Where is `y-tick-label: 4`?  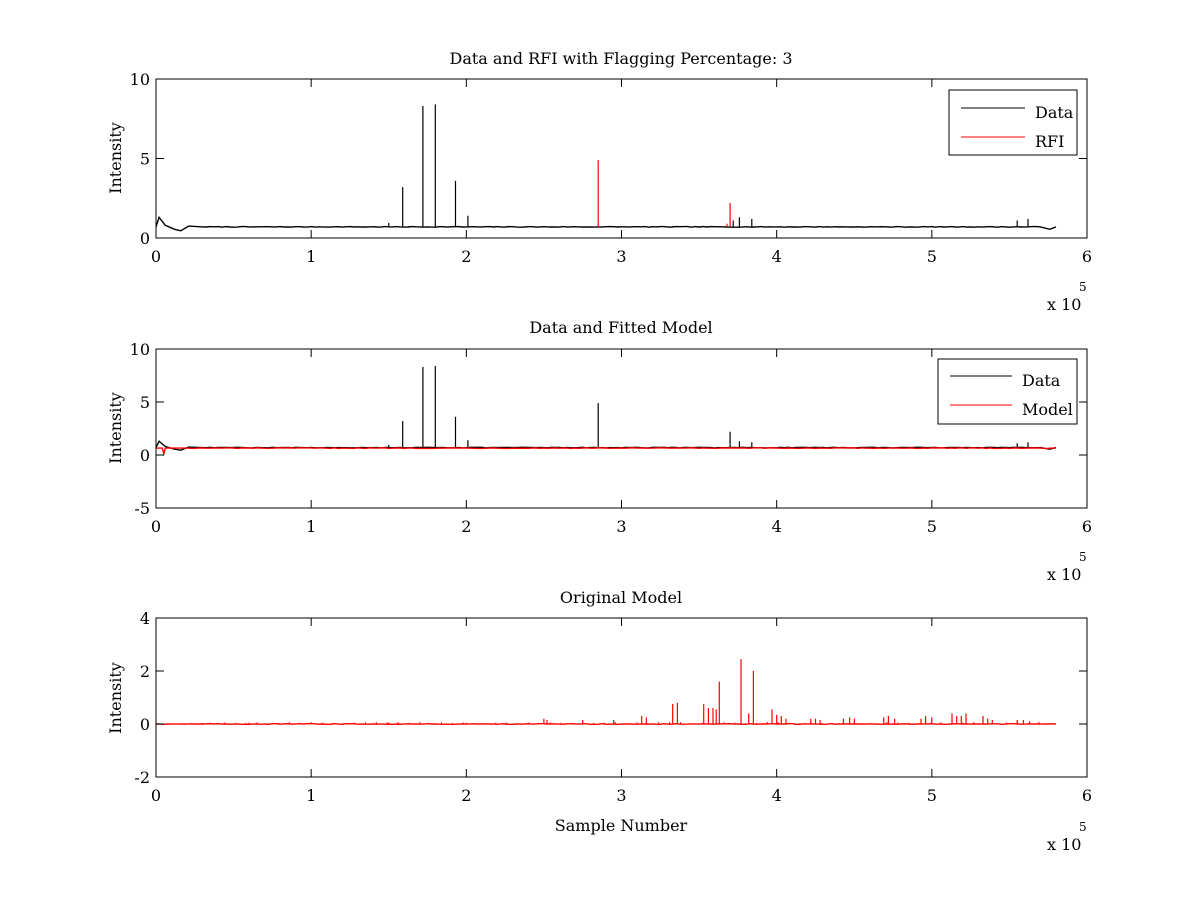 y-tick-label: 4 is located at coordinates (145, 618).